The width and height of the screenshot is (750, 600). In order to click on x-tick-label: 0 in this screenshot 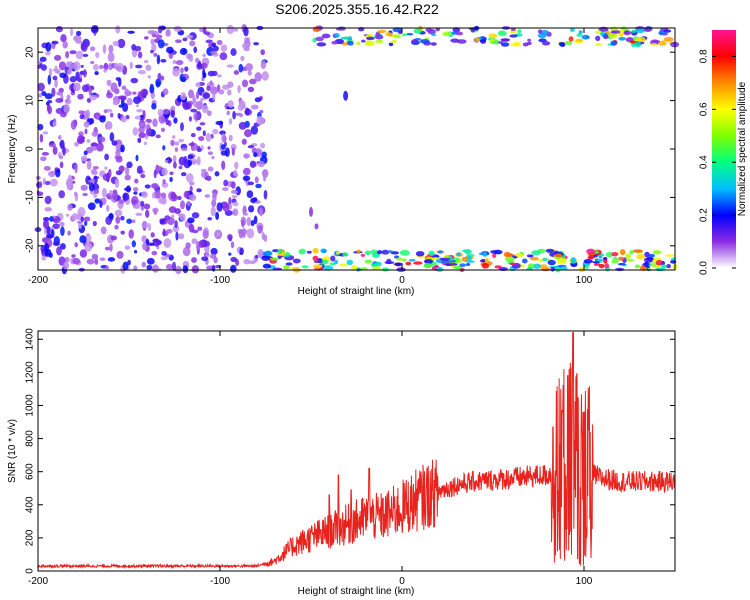, I will do `click(402, 280)`.